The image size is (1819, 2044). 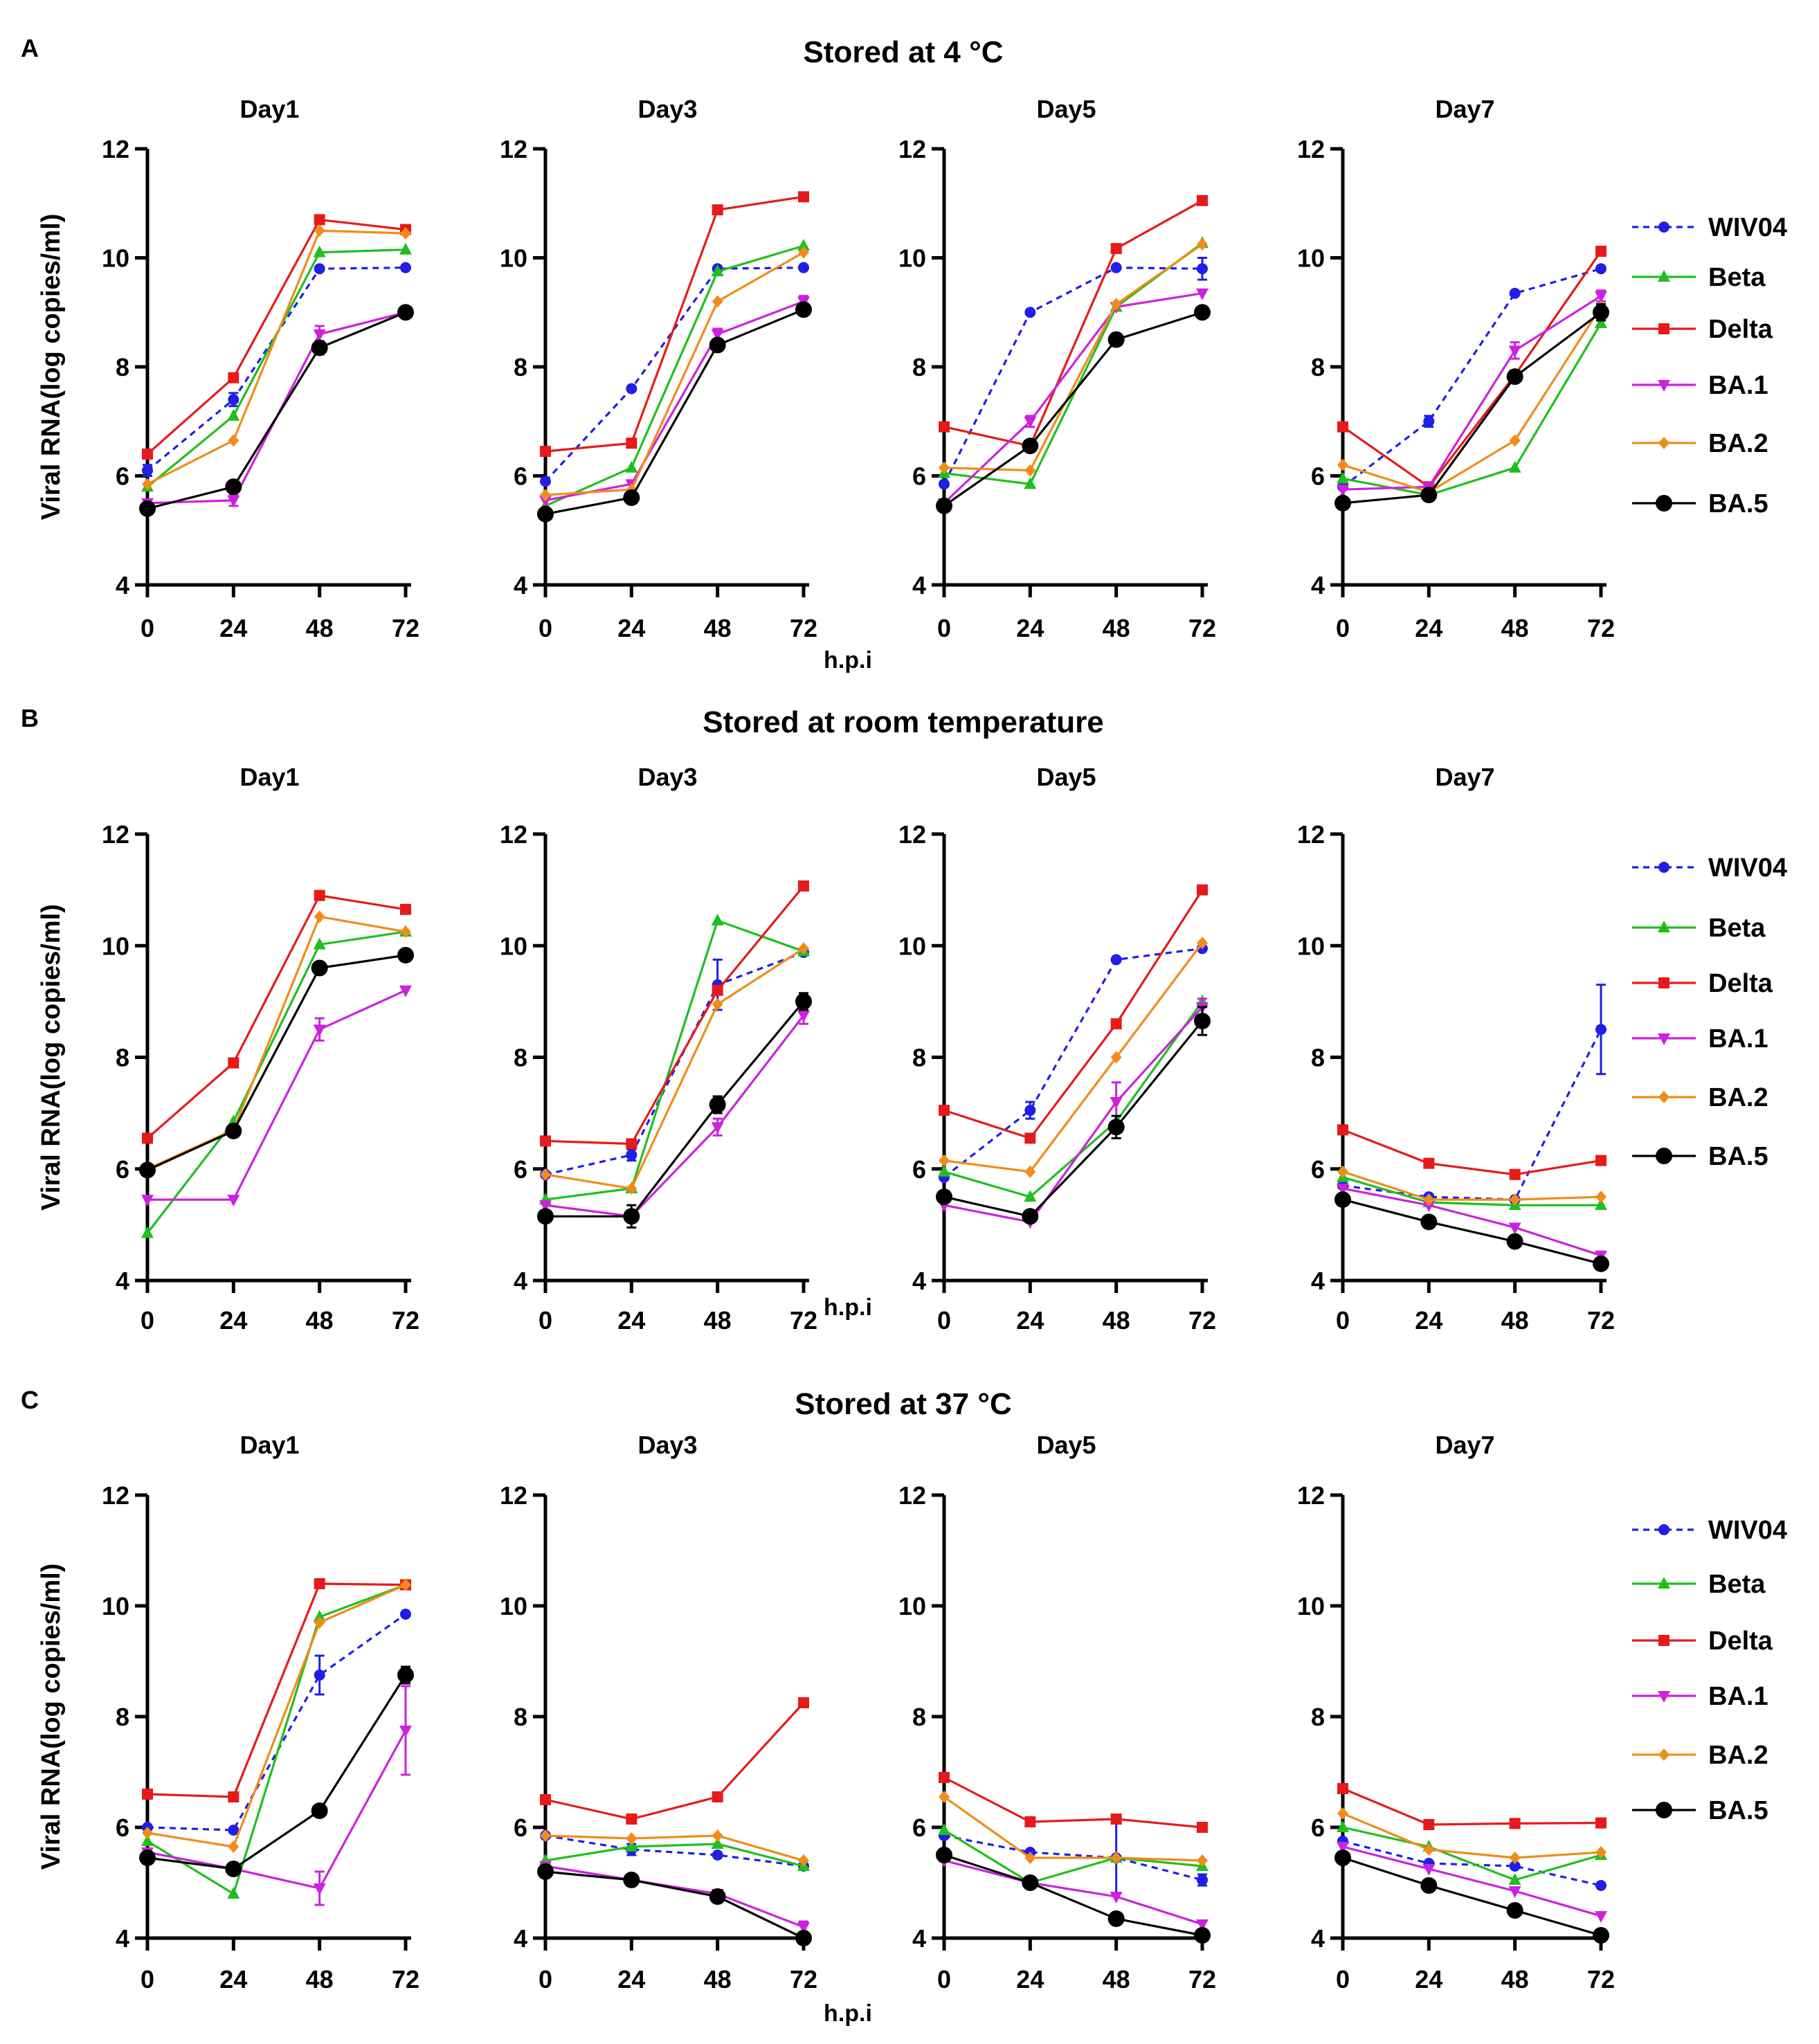 I want to click on panel-title: Day7, so click(x=1464, y=1445).